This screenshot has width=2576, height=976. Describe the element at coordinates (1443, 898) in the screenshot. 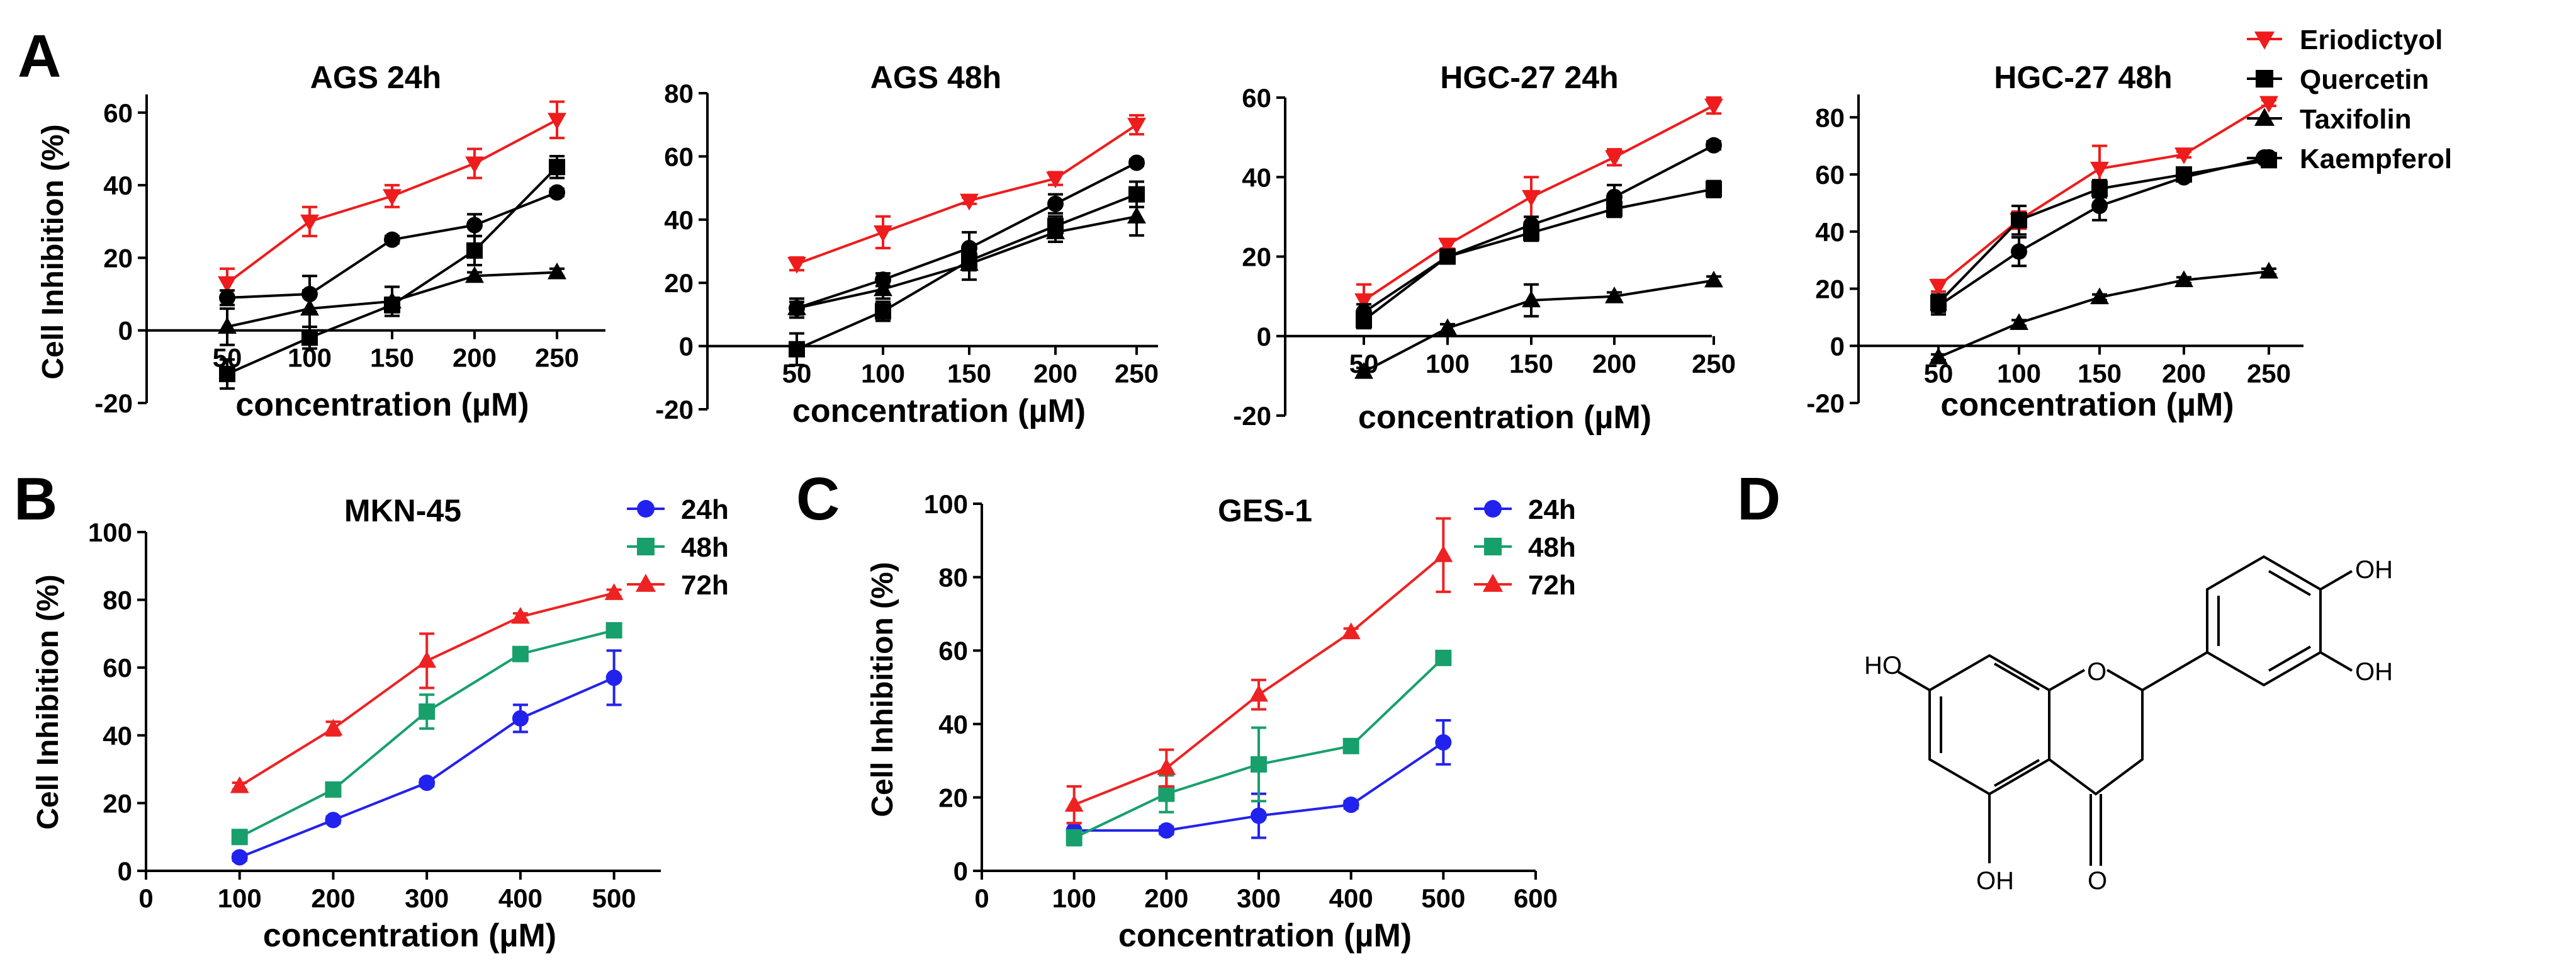

I see `x-tick-label: 500` at that location.